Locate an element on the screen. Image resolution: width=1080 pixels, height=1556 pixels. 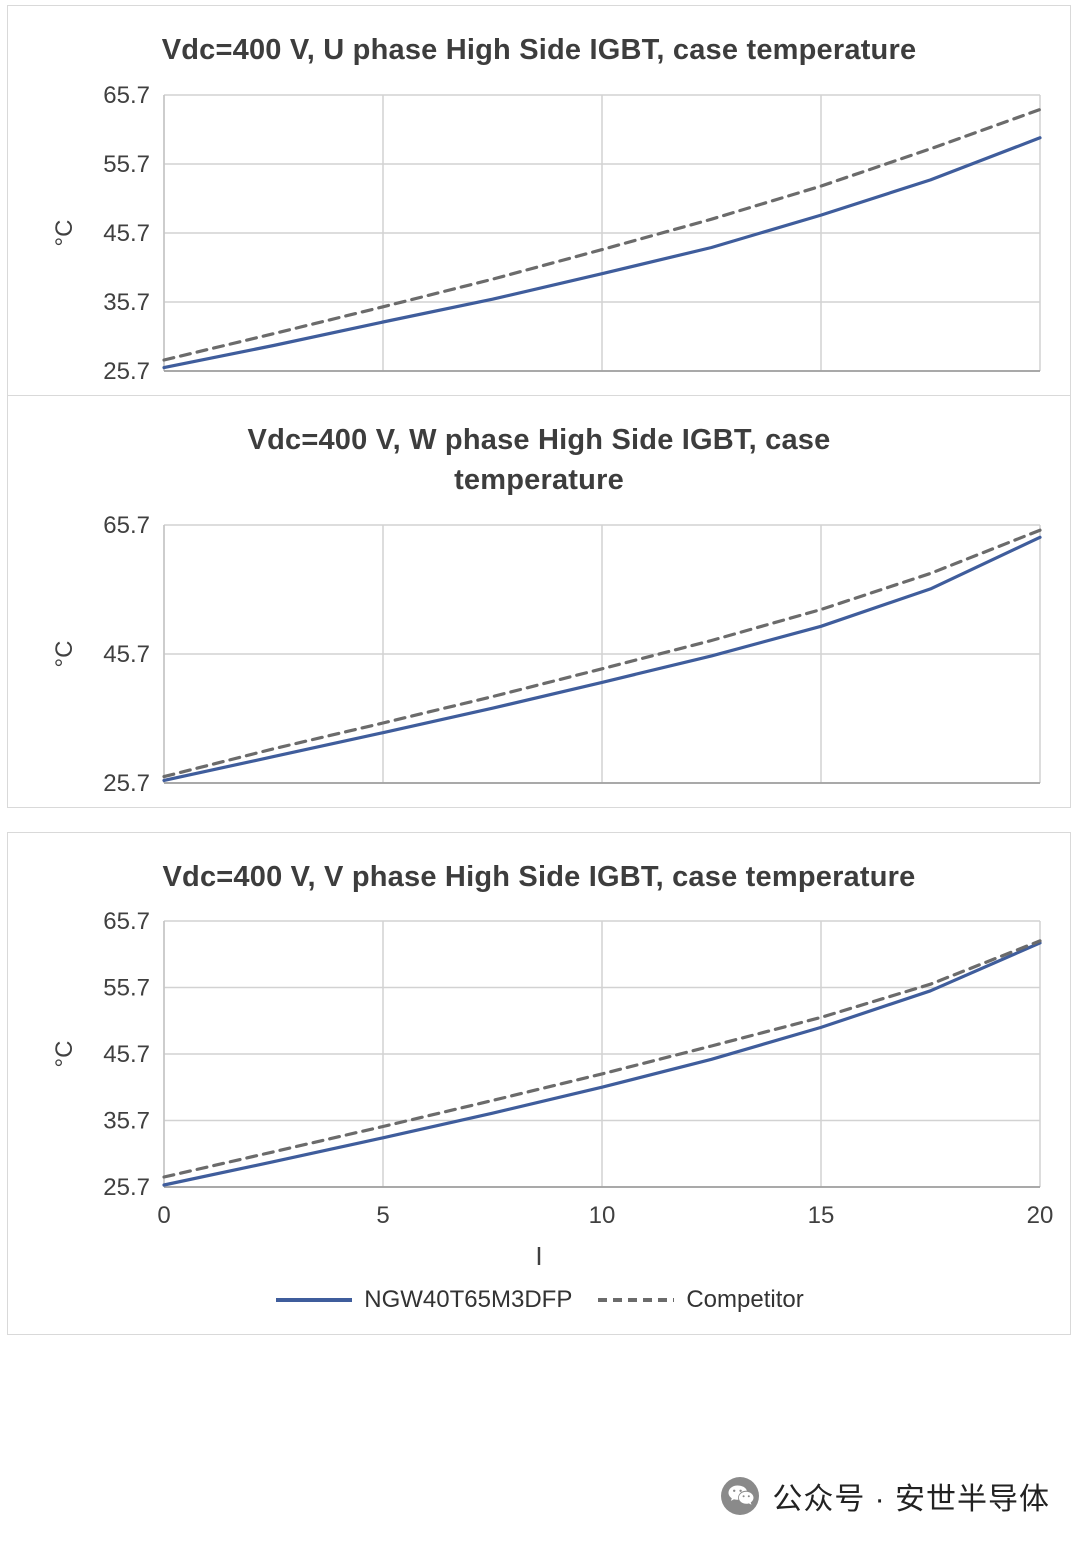
legend-item-competitor: Competitor is located at coordinates (700, 1300).